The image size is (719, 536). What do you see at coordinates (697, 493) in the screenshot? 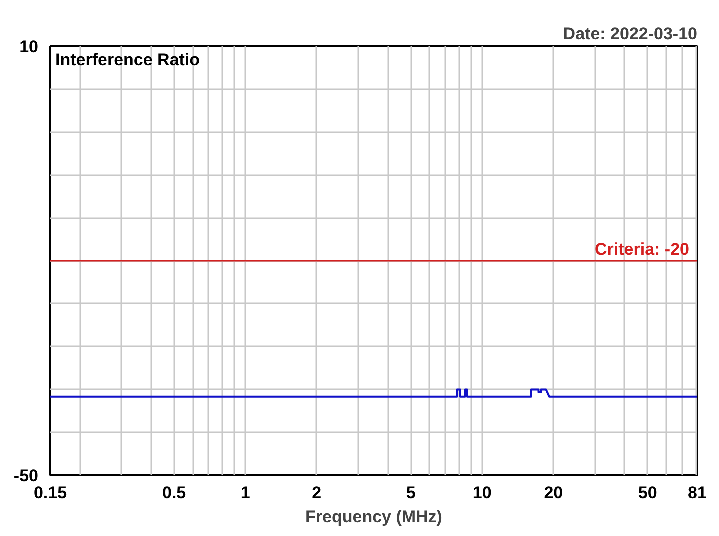
I see `x-tick-label: 81` at bounding box center [697, 493].